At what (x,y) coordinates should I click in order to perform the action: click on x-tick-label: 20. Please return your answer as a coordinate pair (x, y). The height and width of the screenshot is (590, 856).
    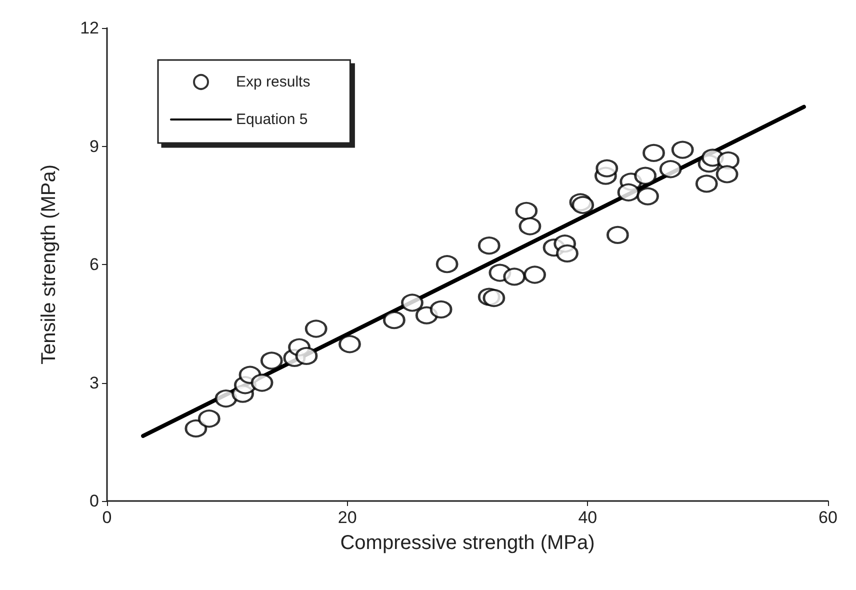
    Looking at the image, I should click on (347, 517).